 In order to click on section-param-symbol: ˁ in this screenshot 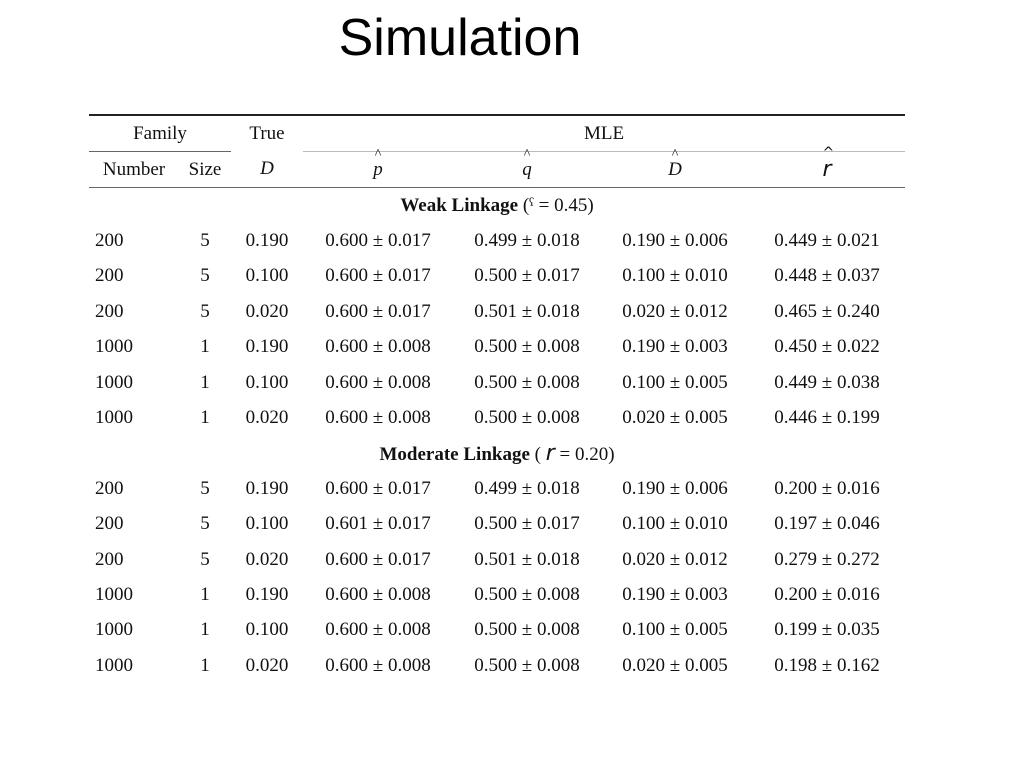, I will do `click(531, 205)`.